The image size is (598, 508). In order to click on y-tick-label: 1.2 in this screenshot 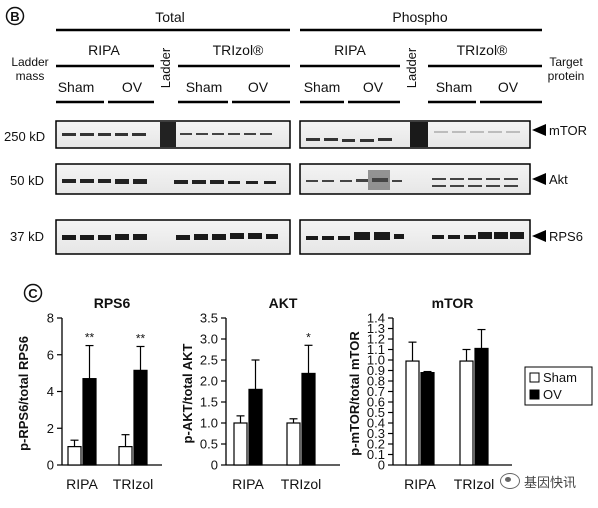, I will do `click(376, 339)`.